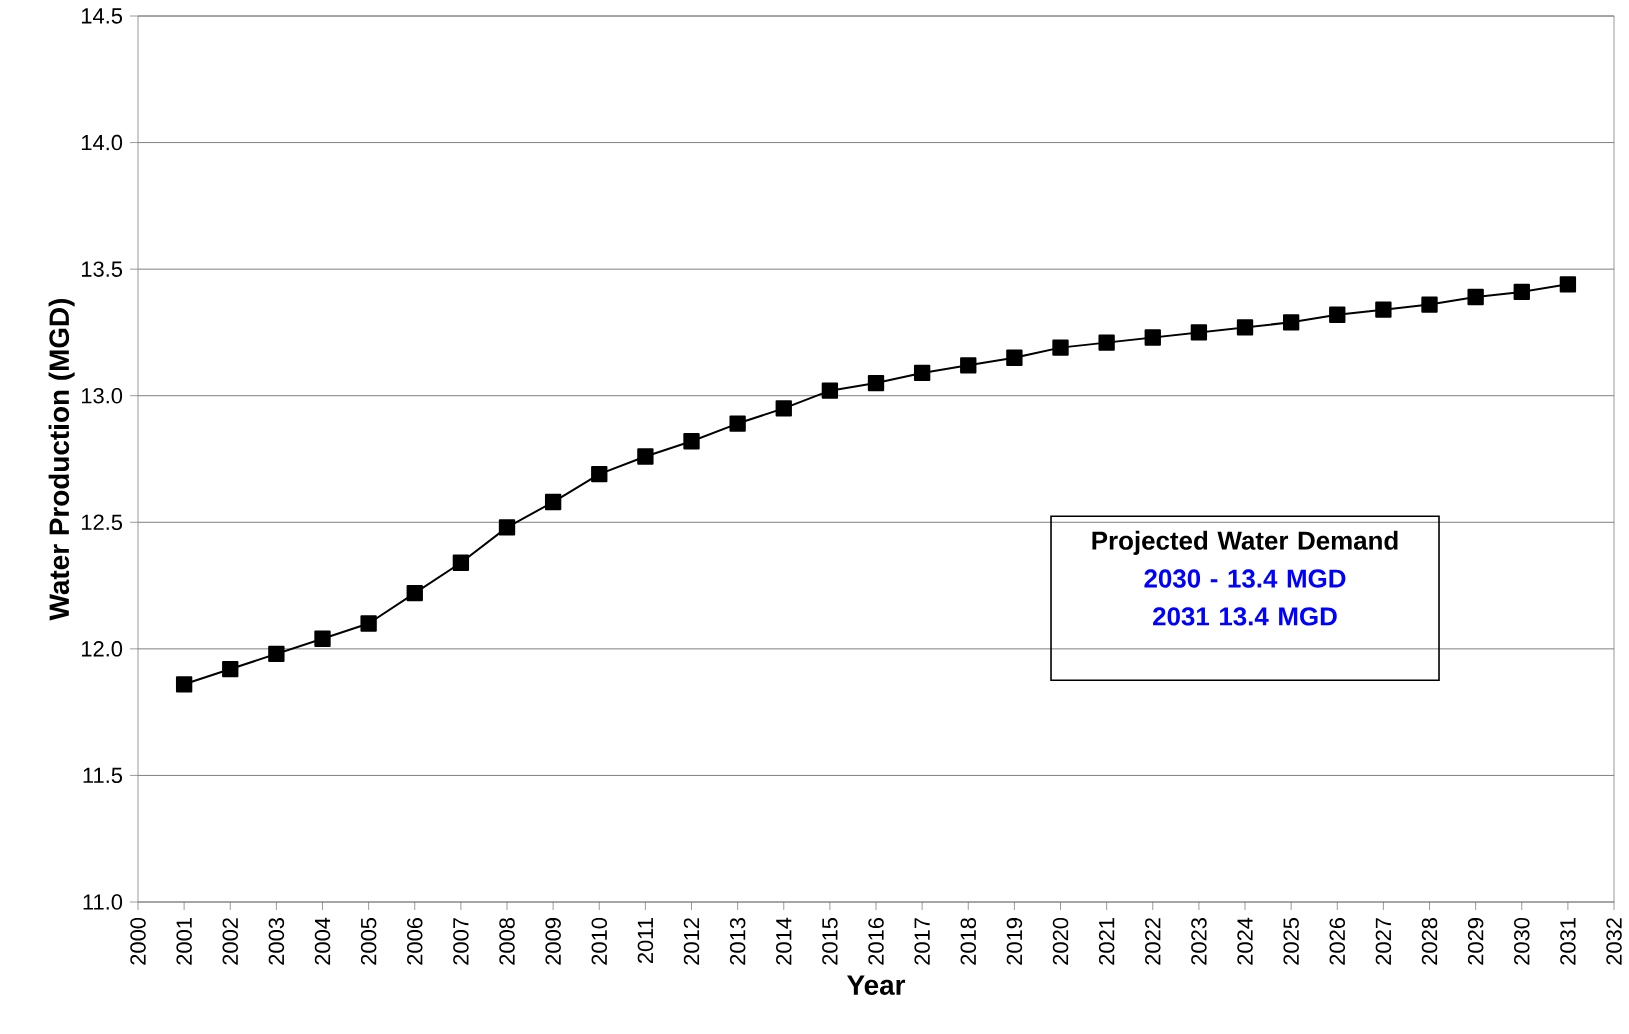 The height and width of the screenshot is (1034, 1629). I want to click on y-tick-label: 12.0, so click(102, 649).